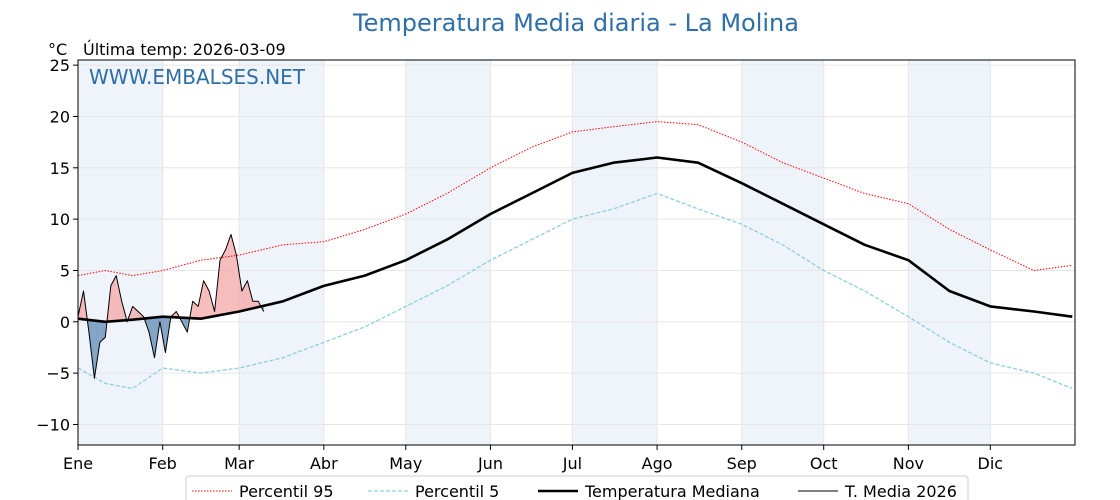 The image size is (1120, 500). Describe the element at coordinates (184, 49) in the screenshot. I see `last-temp-label: Última temp: 2026-03-09` at that location.